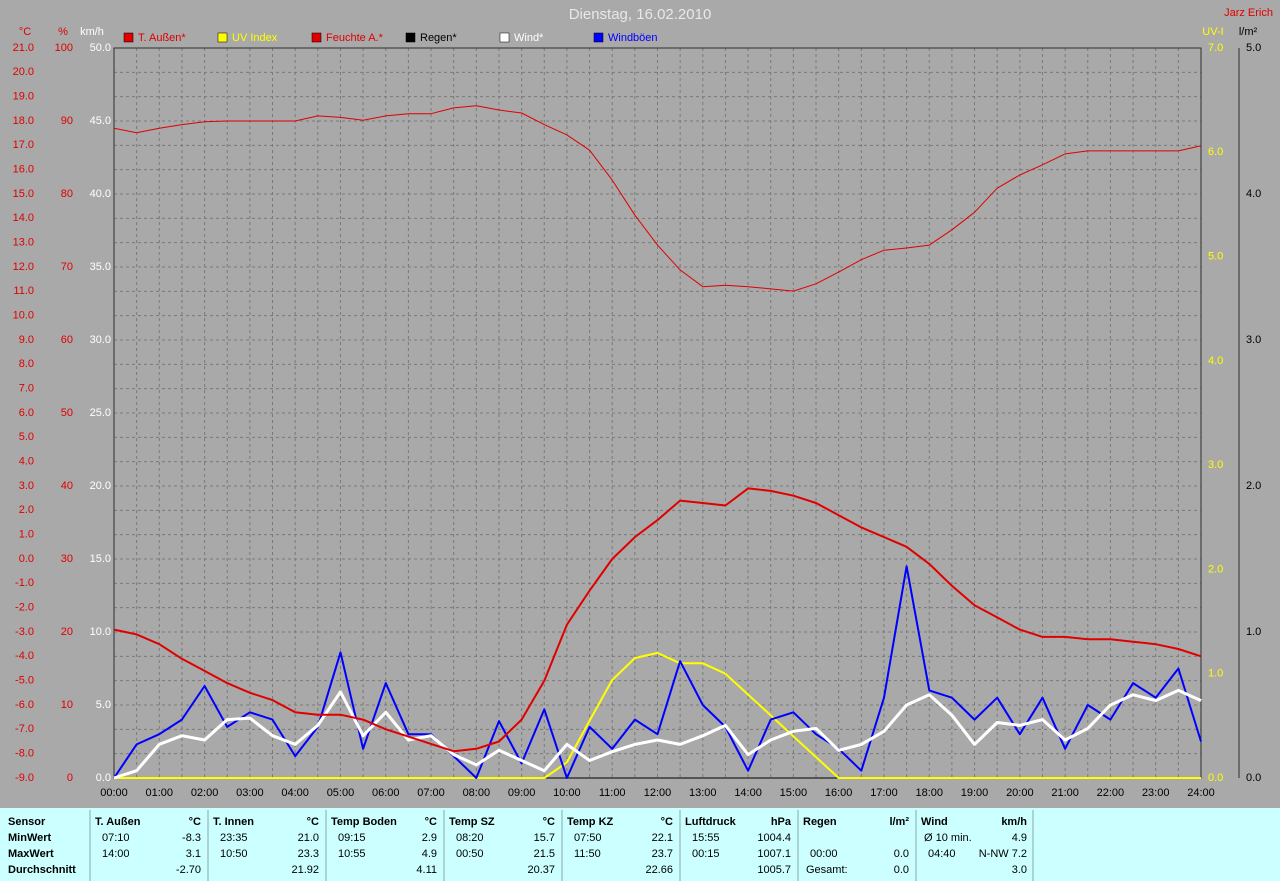  Describe the element at coordinates (706, 854) in the screenshot. I see `cell-time: 00:15` at that location.